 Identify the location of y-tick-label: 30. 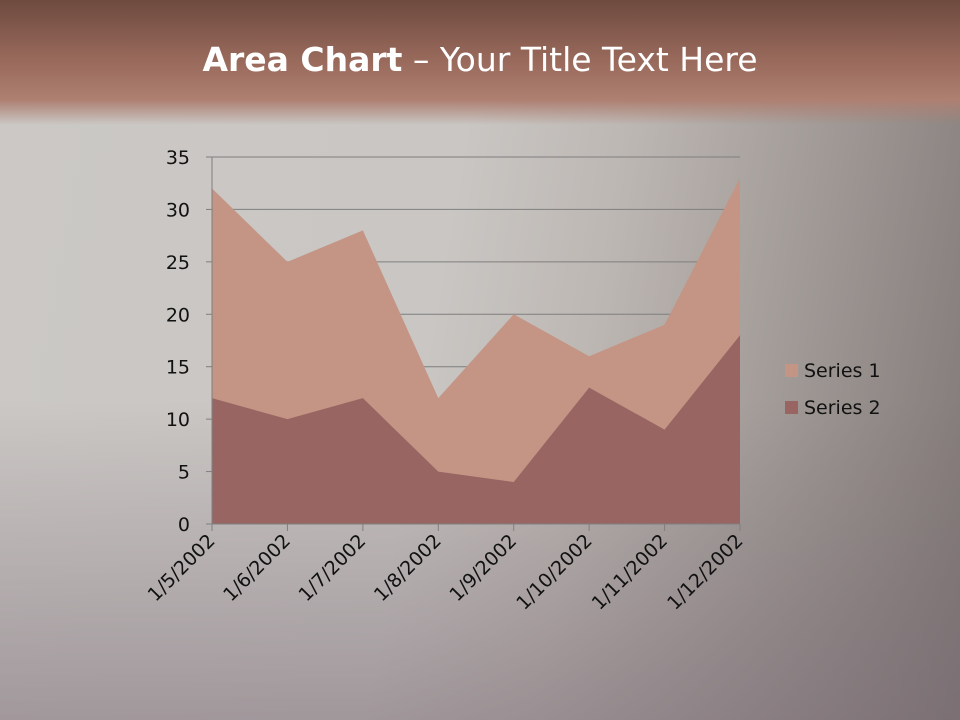
(178, 210).